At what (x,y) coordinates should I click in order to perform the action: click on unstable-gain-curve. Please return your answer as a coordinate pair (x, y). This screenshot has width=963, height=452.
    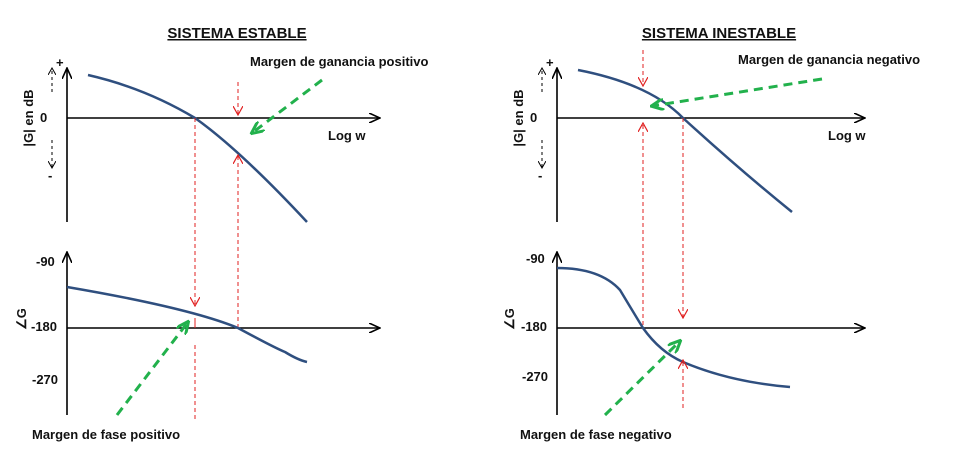
    Looking at the image, I should click on (685, 140).